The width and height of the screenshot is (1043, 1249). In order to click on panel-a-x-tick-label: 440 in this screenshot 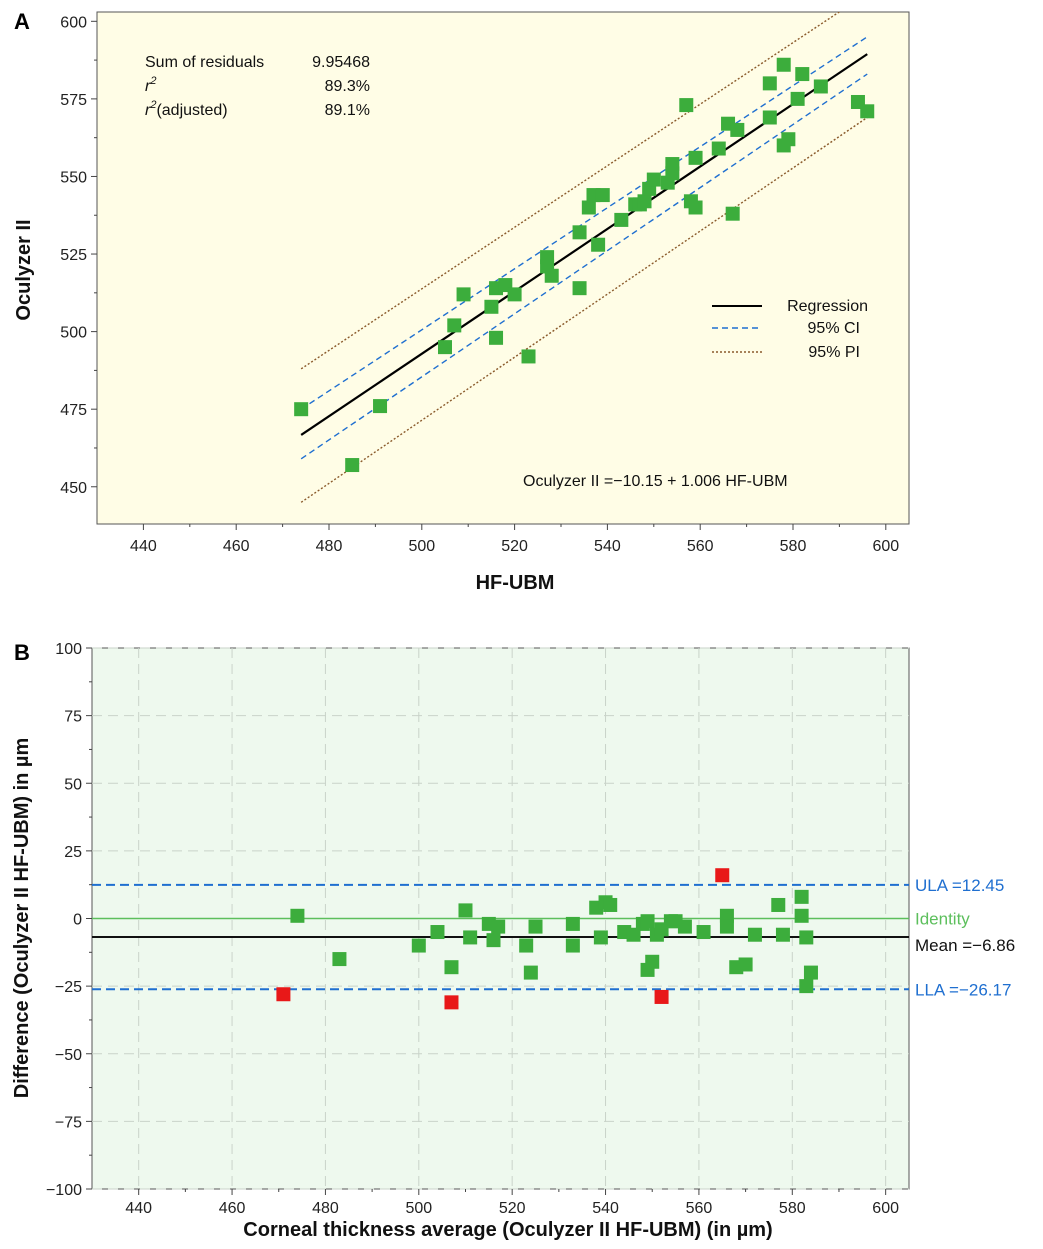, I will do `click(143, 546)`.